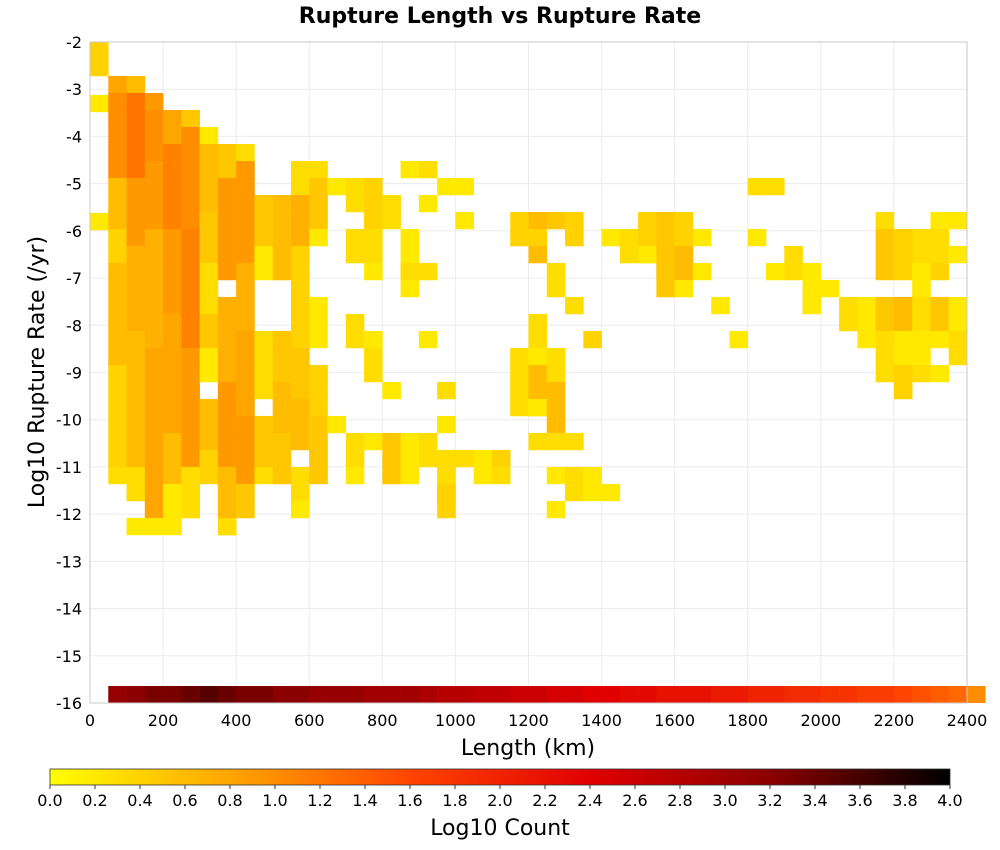  What do you see at coordinates (69, 609) in the screenshot?
I see `y-tick-label: -14` at bounding box center [69, 609].